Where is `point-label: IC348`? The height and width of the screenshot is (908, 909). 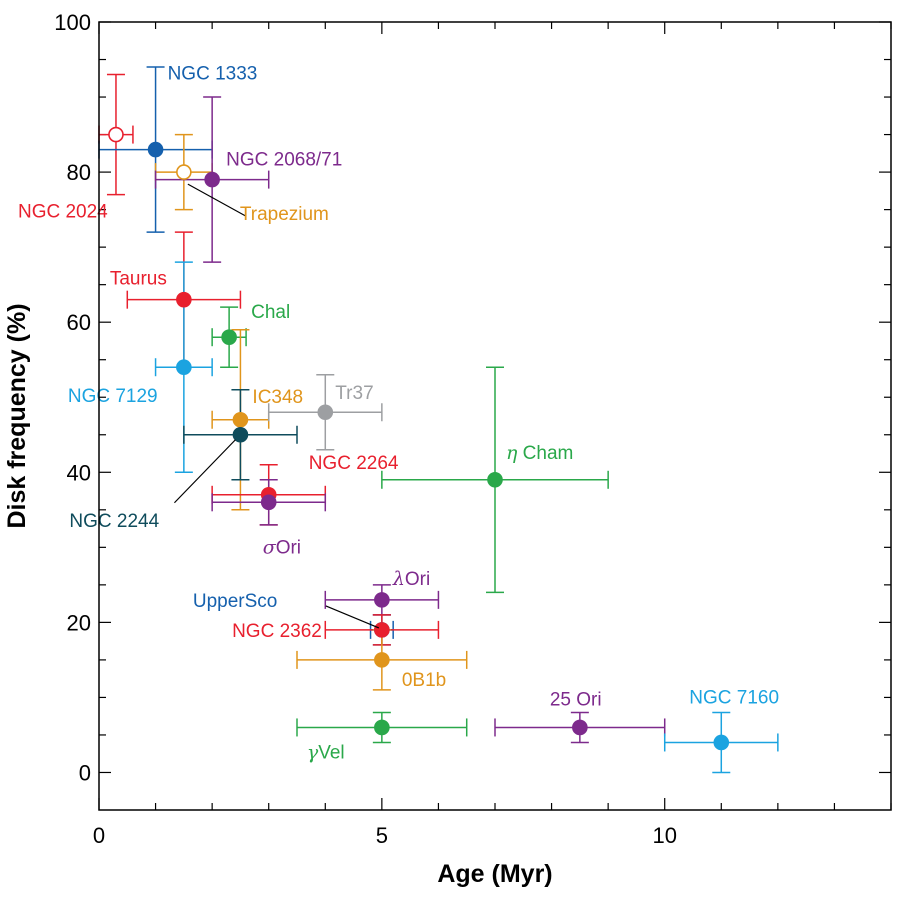
point-label: IC348 is located at coordinates (277, 397).